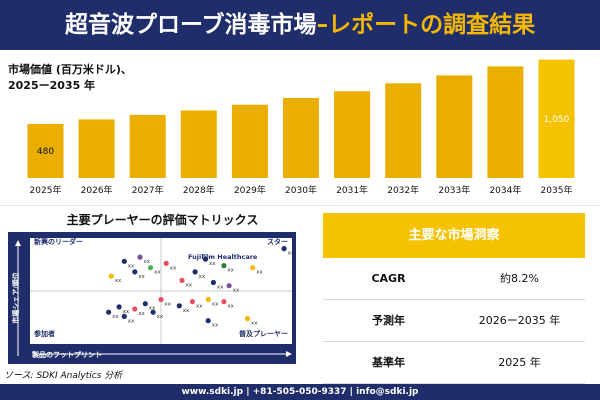 Image resolution: width=600 pixels, height=400 pixels. What do you see at coordinates (388, 320) in the screenshot?
I see `insight-label: 予測年` at bounding box center [388, 320].